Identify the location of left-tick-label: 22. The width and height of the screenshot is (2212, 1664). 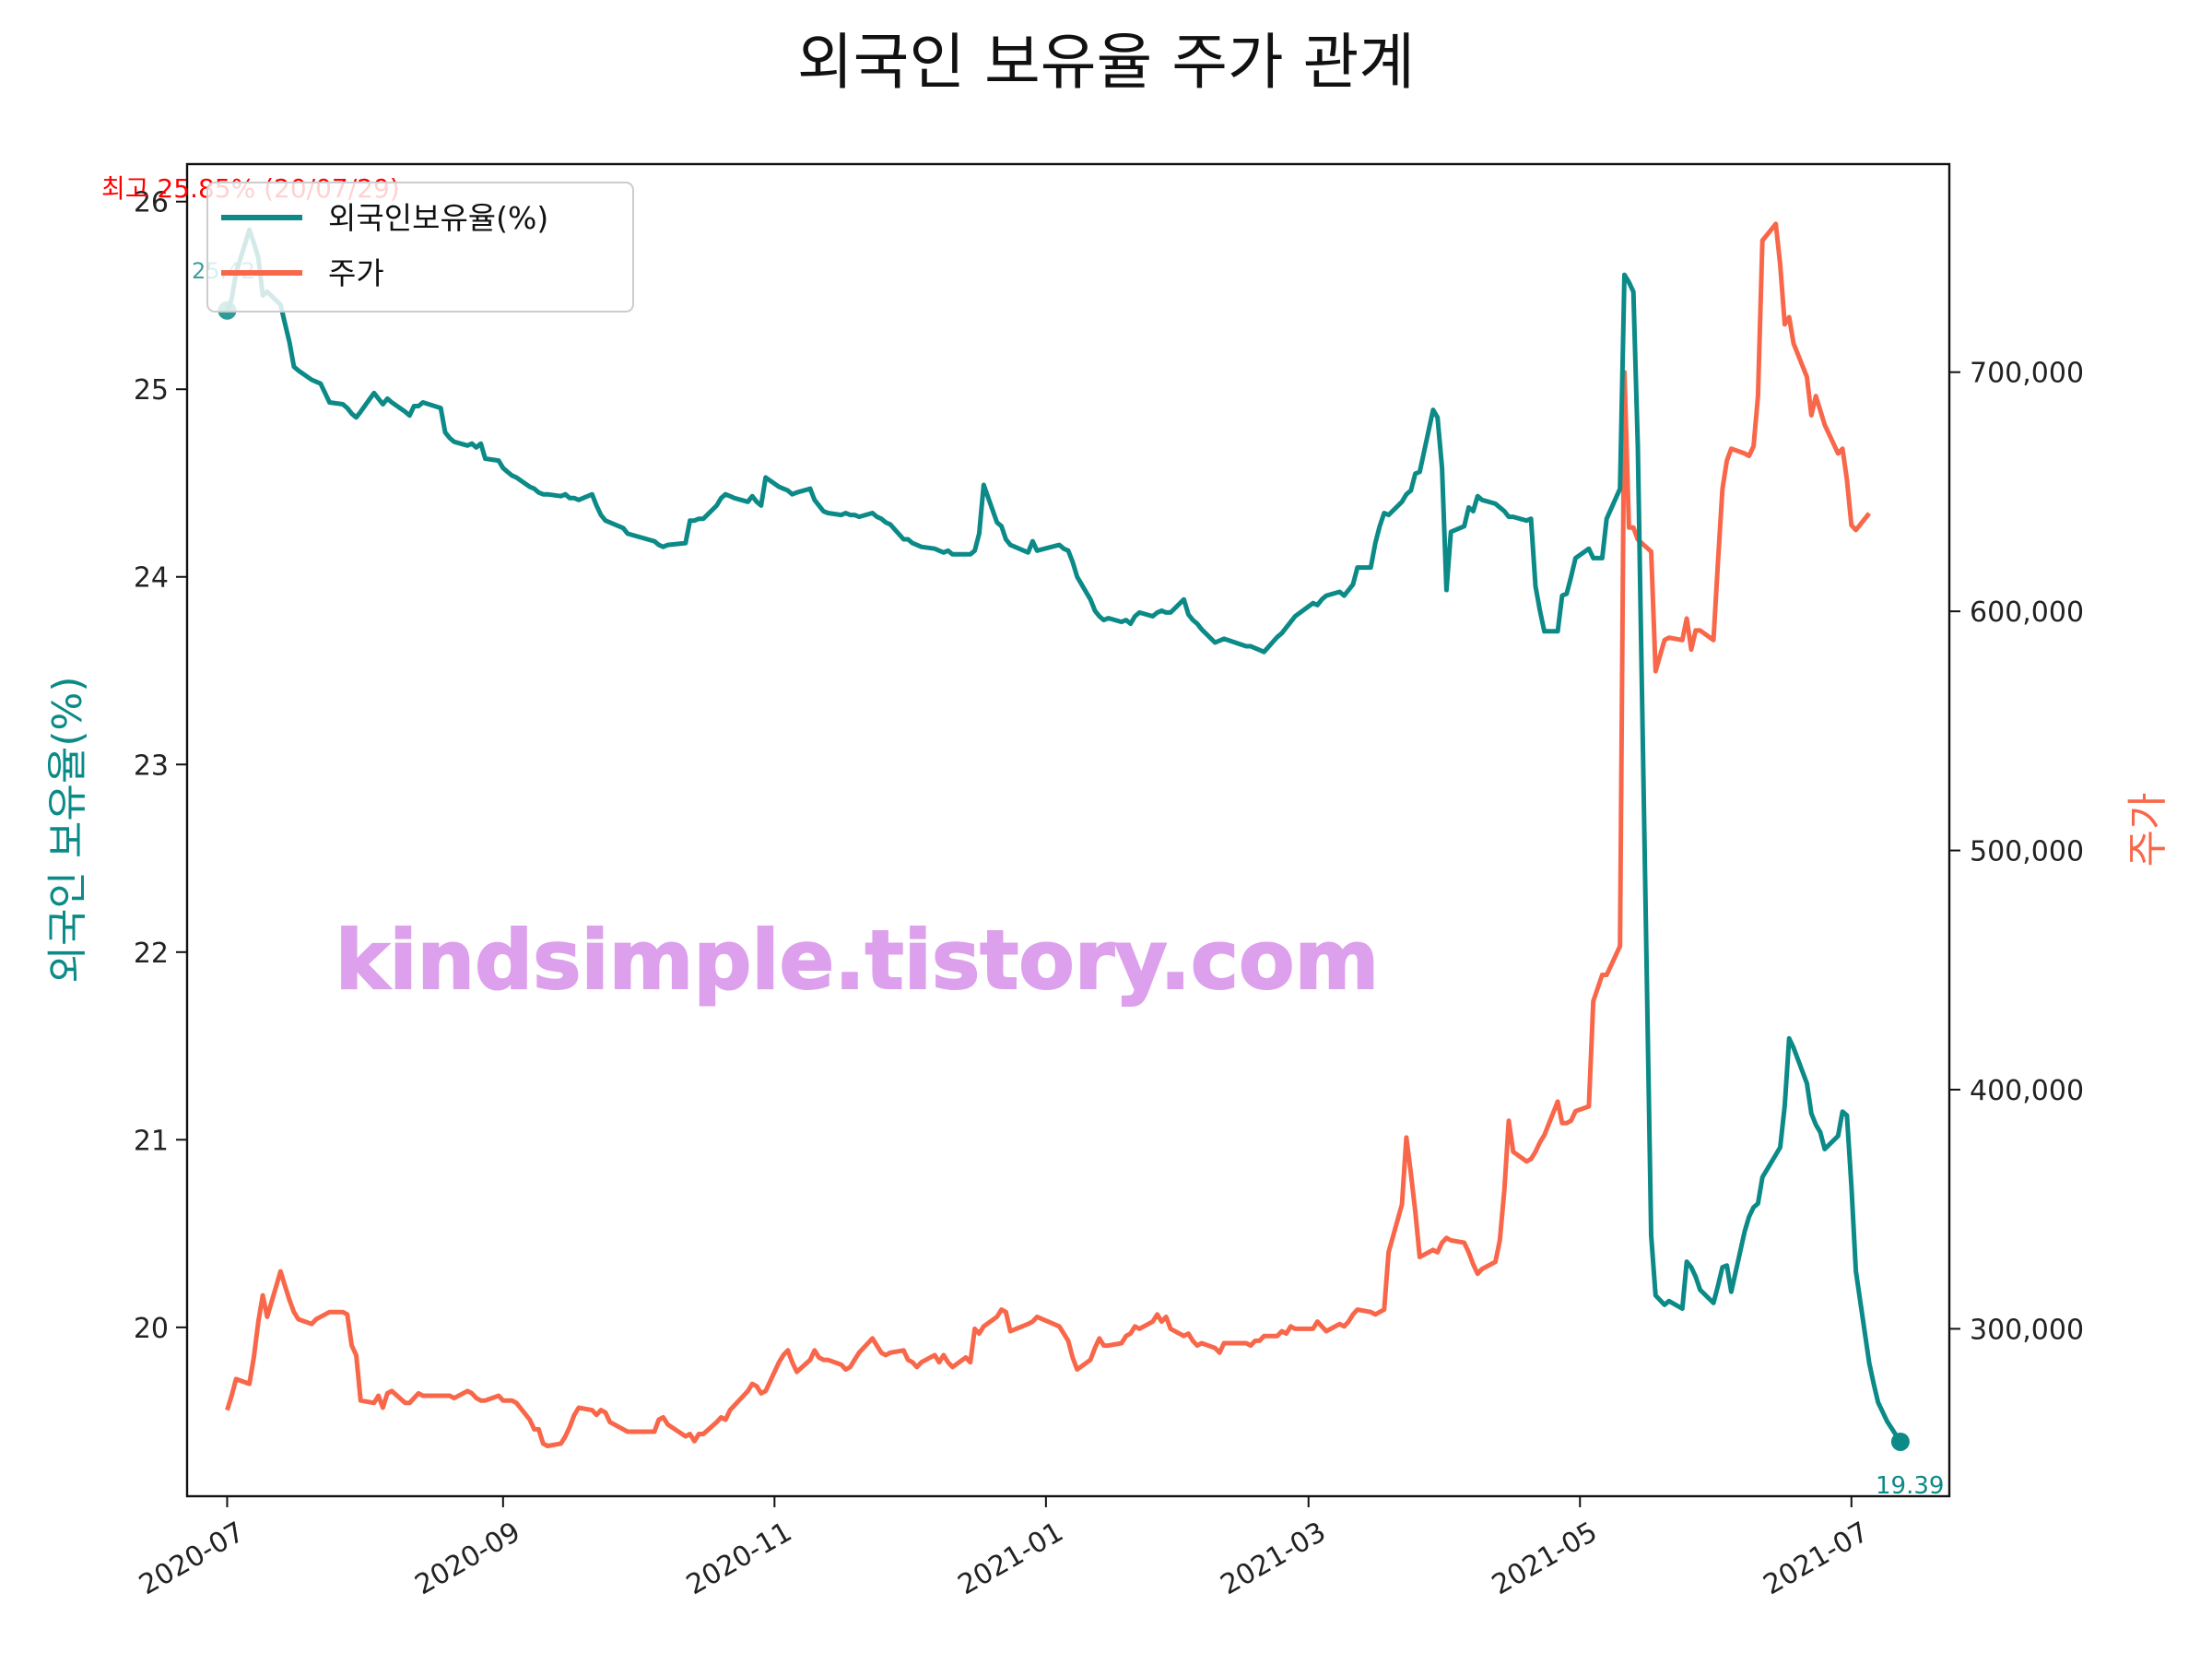
(151, 954).